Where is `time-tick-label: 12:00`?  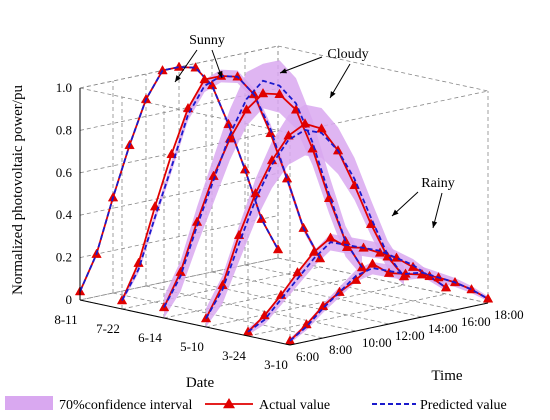
time-tick-label: 12:00 is located at coordinates (410, 335).